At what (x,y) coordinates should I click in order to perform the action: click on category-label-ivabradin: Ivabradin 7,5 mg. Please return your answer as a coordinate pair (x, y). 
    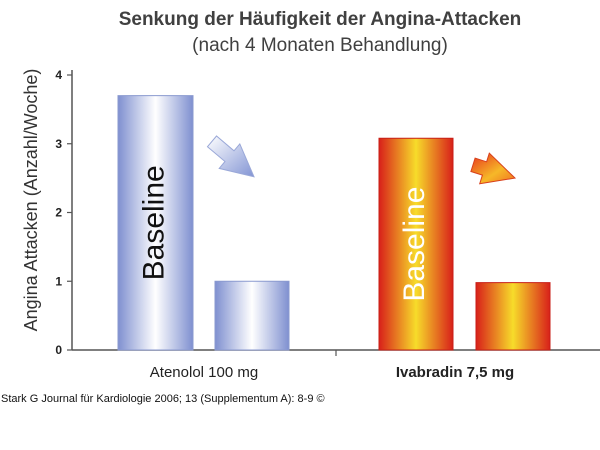
    Looking at the image, I should click on (455, 372).